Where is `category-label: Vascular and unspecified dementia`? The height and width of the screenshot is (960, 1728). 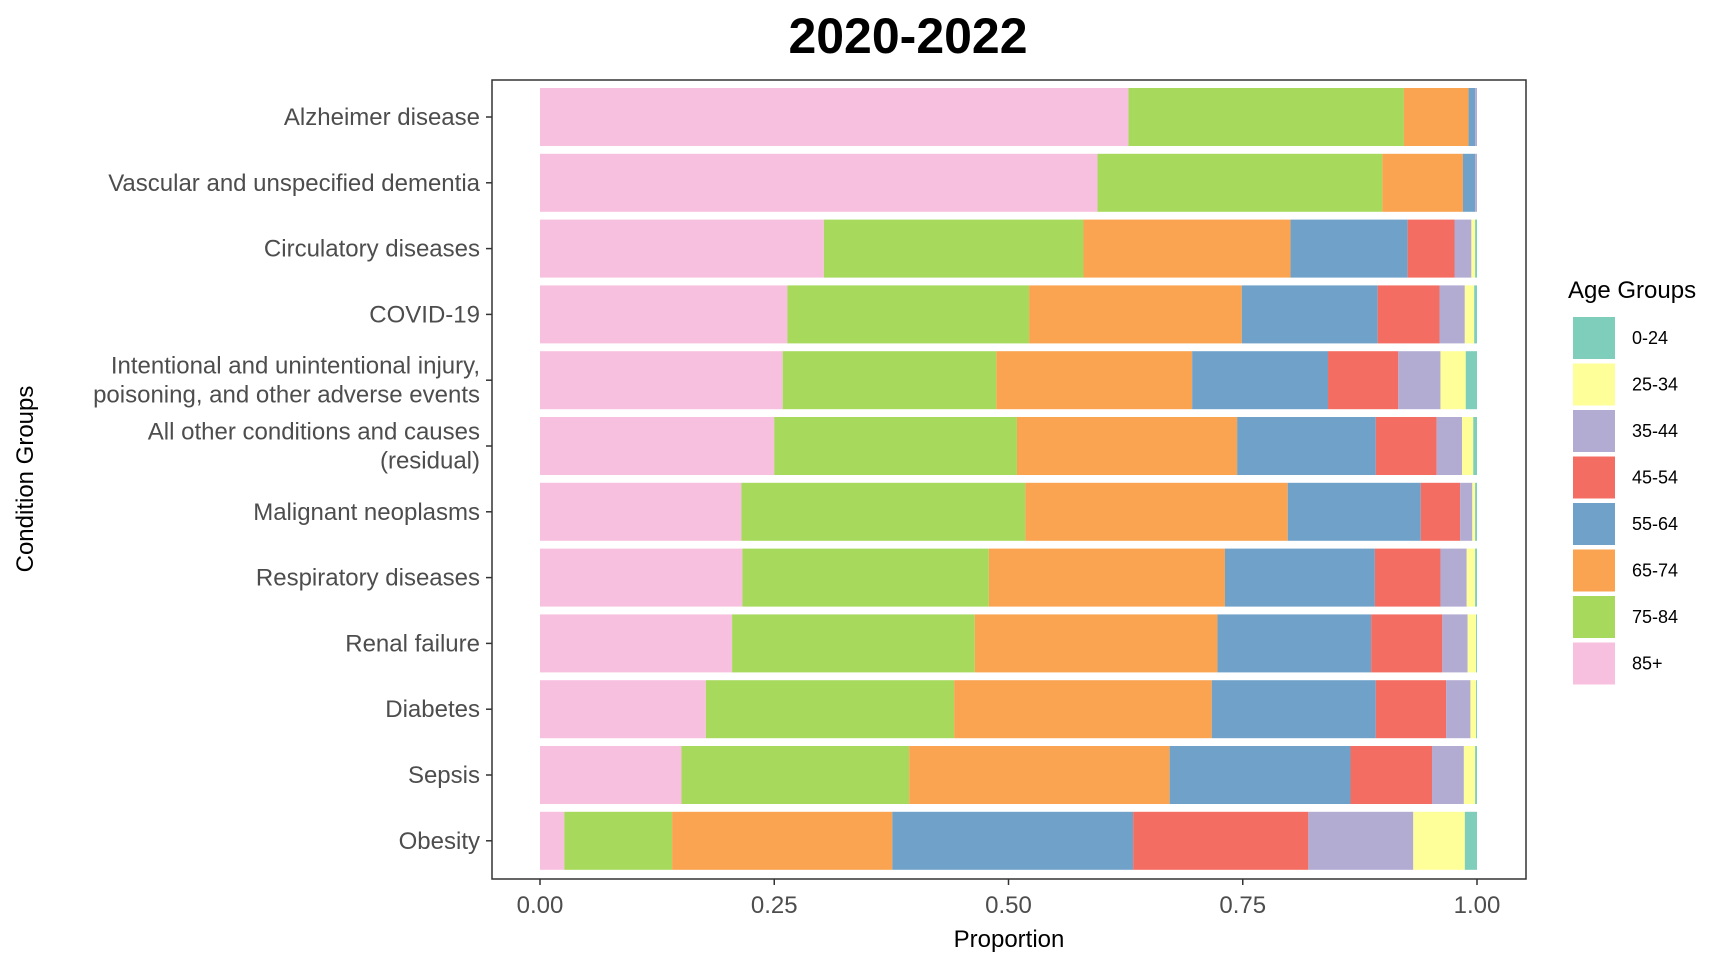
category-label: Vascular and unspecified dementia is located at coordinates (294, 183).